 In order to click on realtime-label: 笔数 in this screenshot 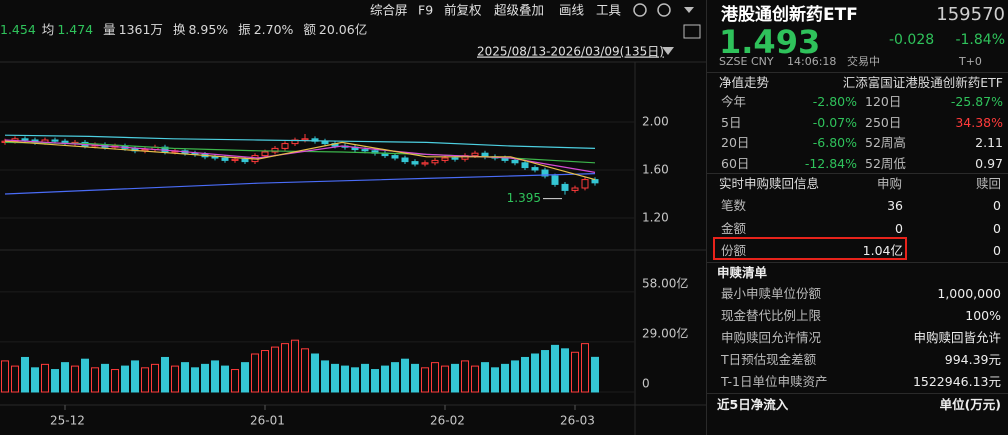, I will do `click(734, 205)`.